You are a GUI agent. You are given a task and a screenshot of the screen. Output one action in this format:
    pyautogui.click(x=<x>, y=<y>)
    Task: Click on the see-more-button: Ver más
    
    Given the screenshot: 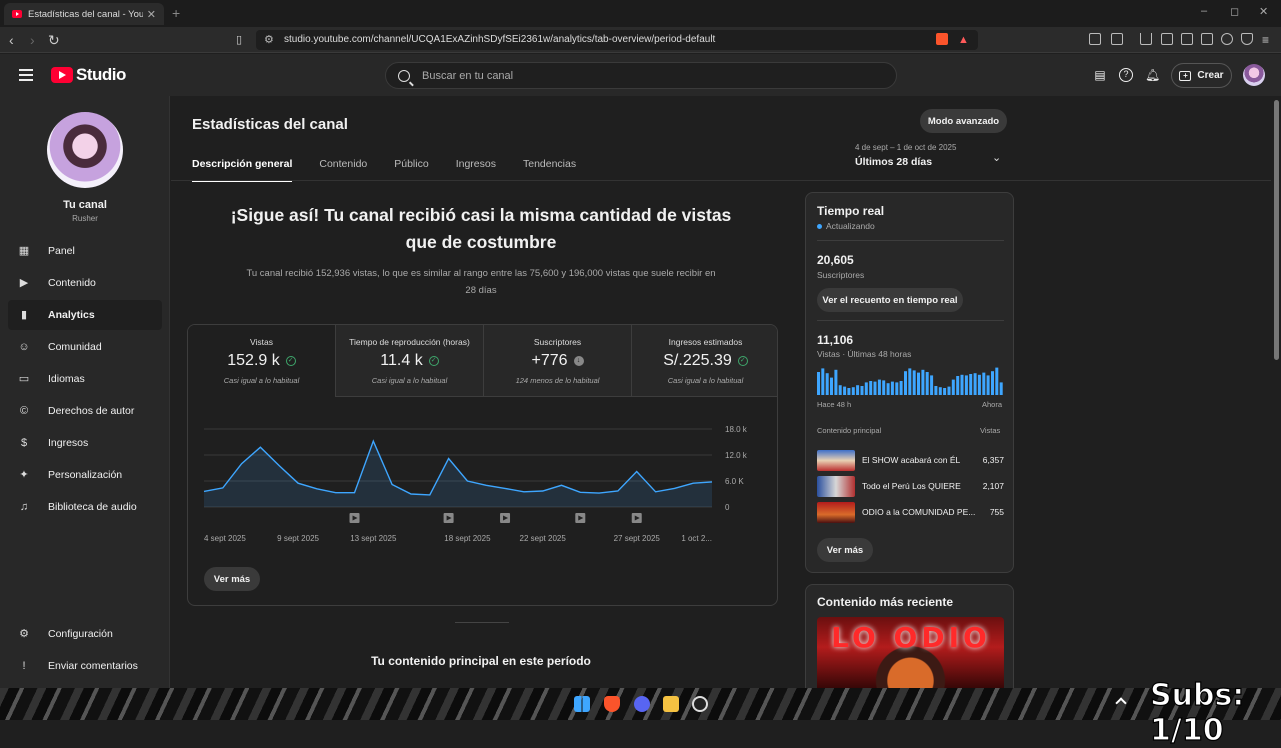 What is the action you would take?
    pyautogui.click(x=232, y=579)
    